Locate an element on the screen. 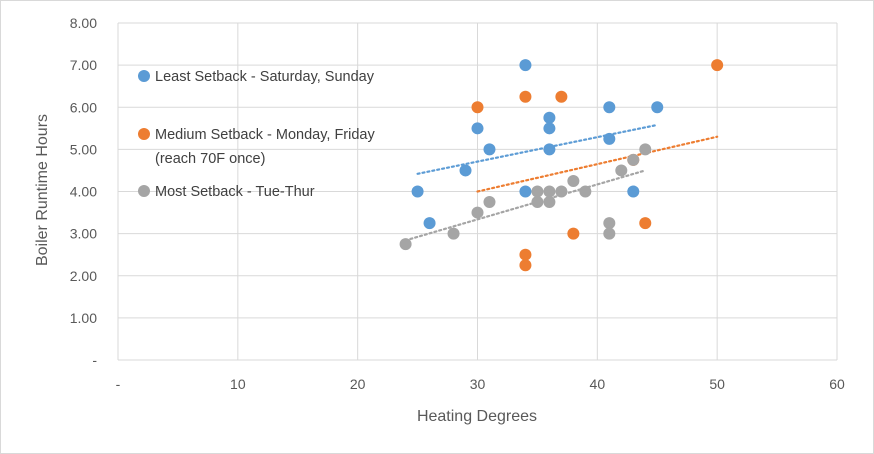 The width and height of the screenshot is (874, 454). x-axis-title: Heating Degrees is located at coordinates (477, 416).